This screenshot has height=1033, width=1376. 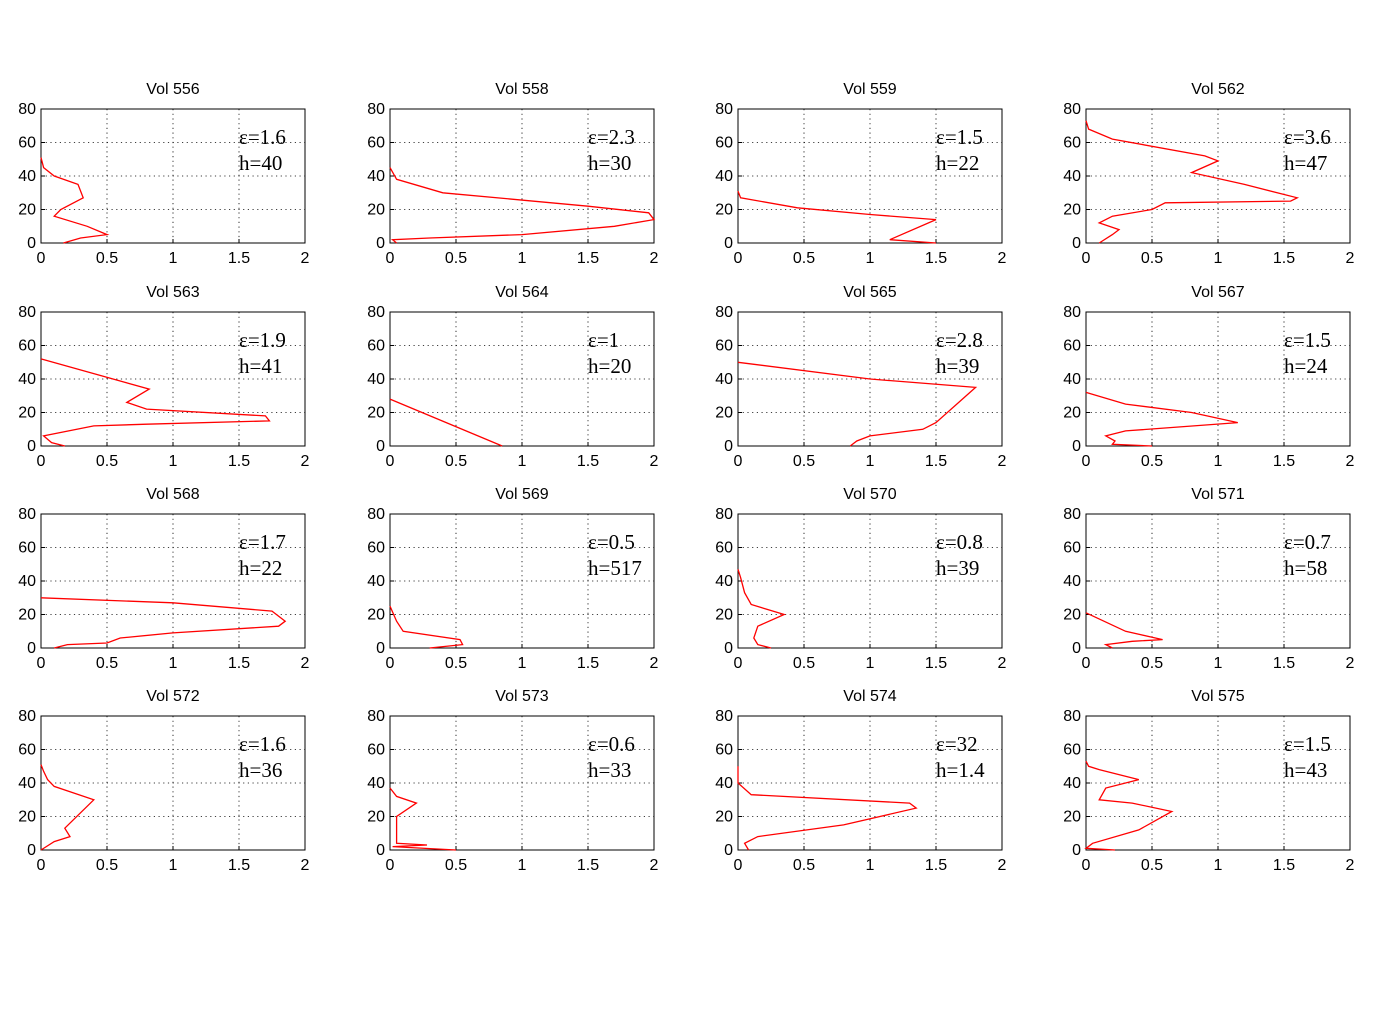 What do you see at coordinates (172, 696) in the screenshot?
I see `subplot-title: Vol 572` at bounding box center [172, 696].